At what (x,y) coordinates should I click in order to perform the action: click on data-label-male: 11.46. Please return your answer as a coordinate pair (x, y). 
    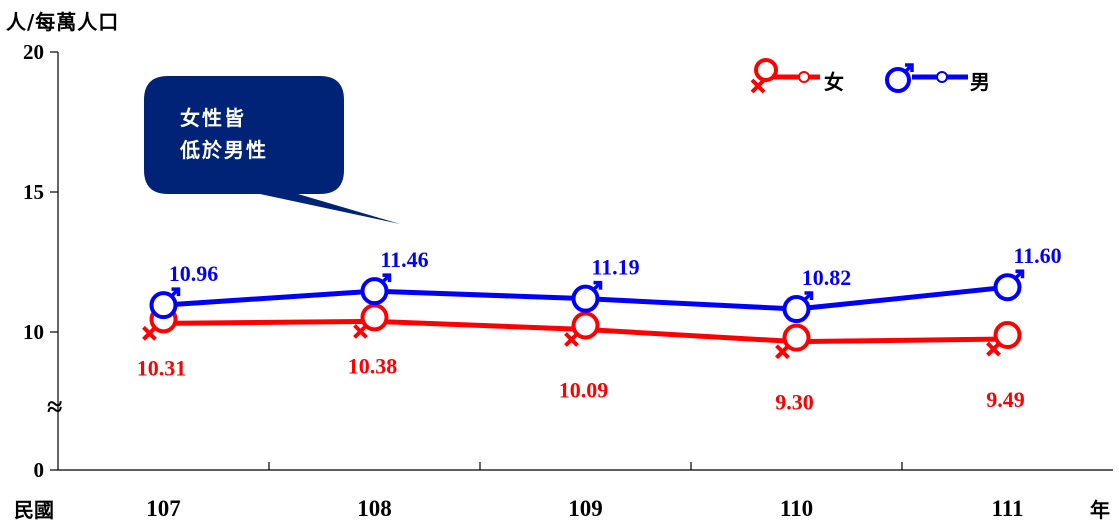
    Looking at the image, I should click on (404, 259).